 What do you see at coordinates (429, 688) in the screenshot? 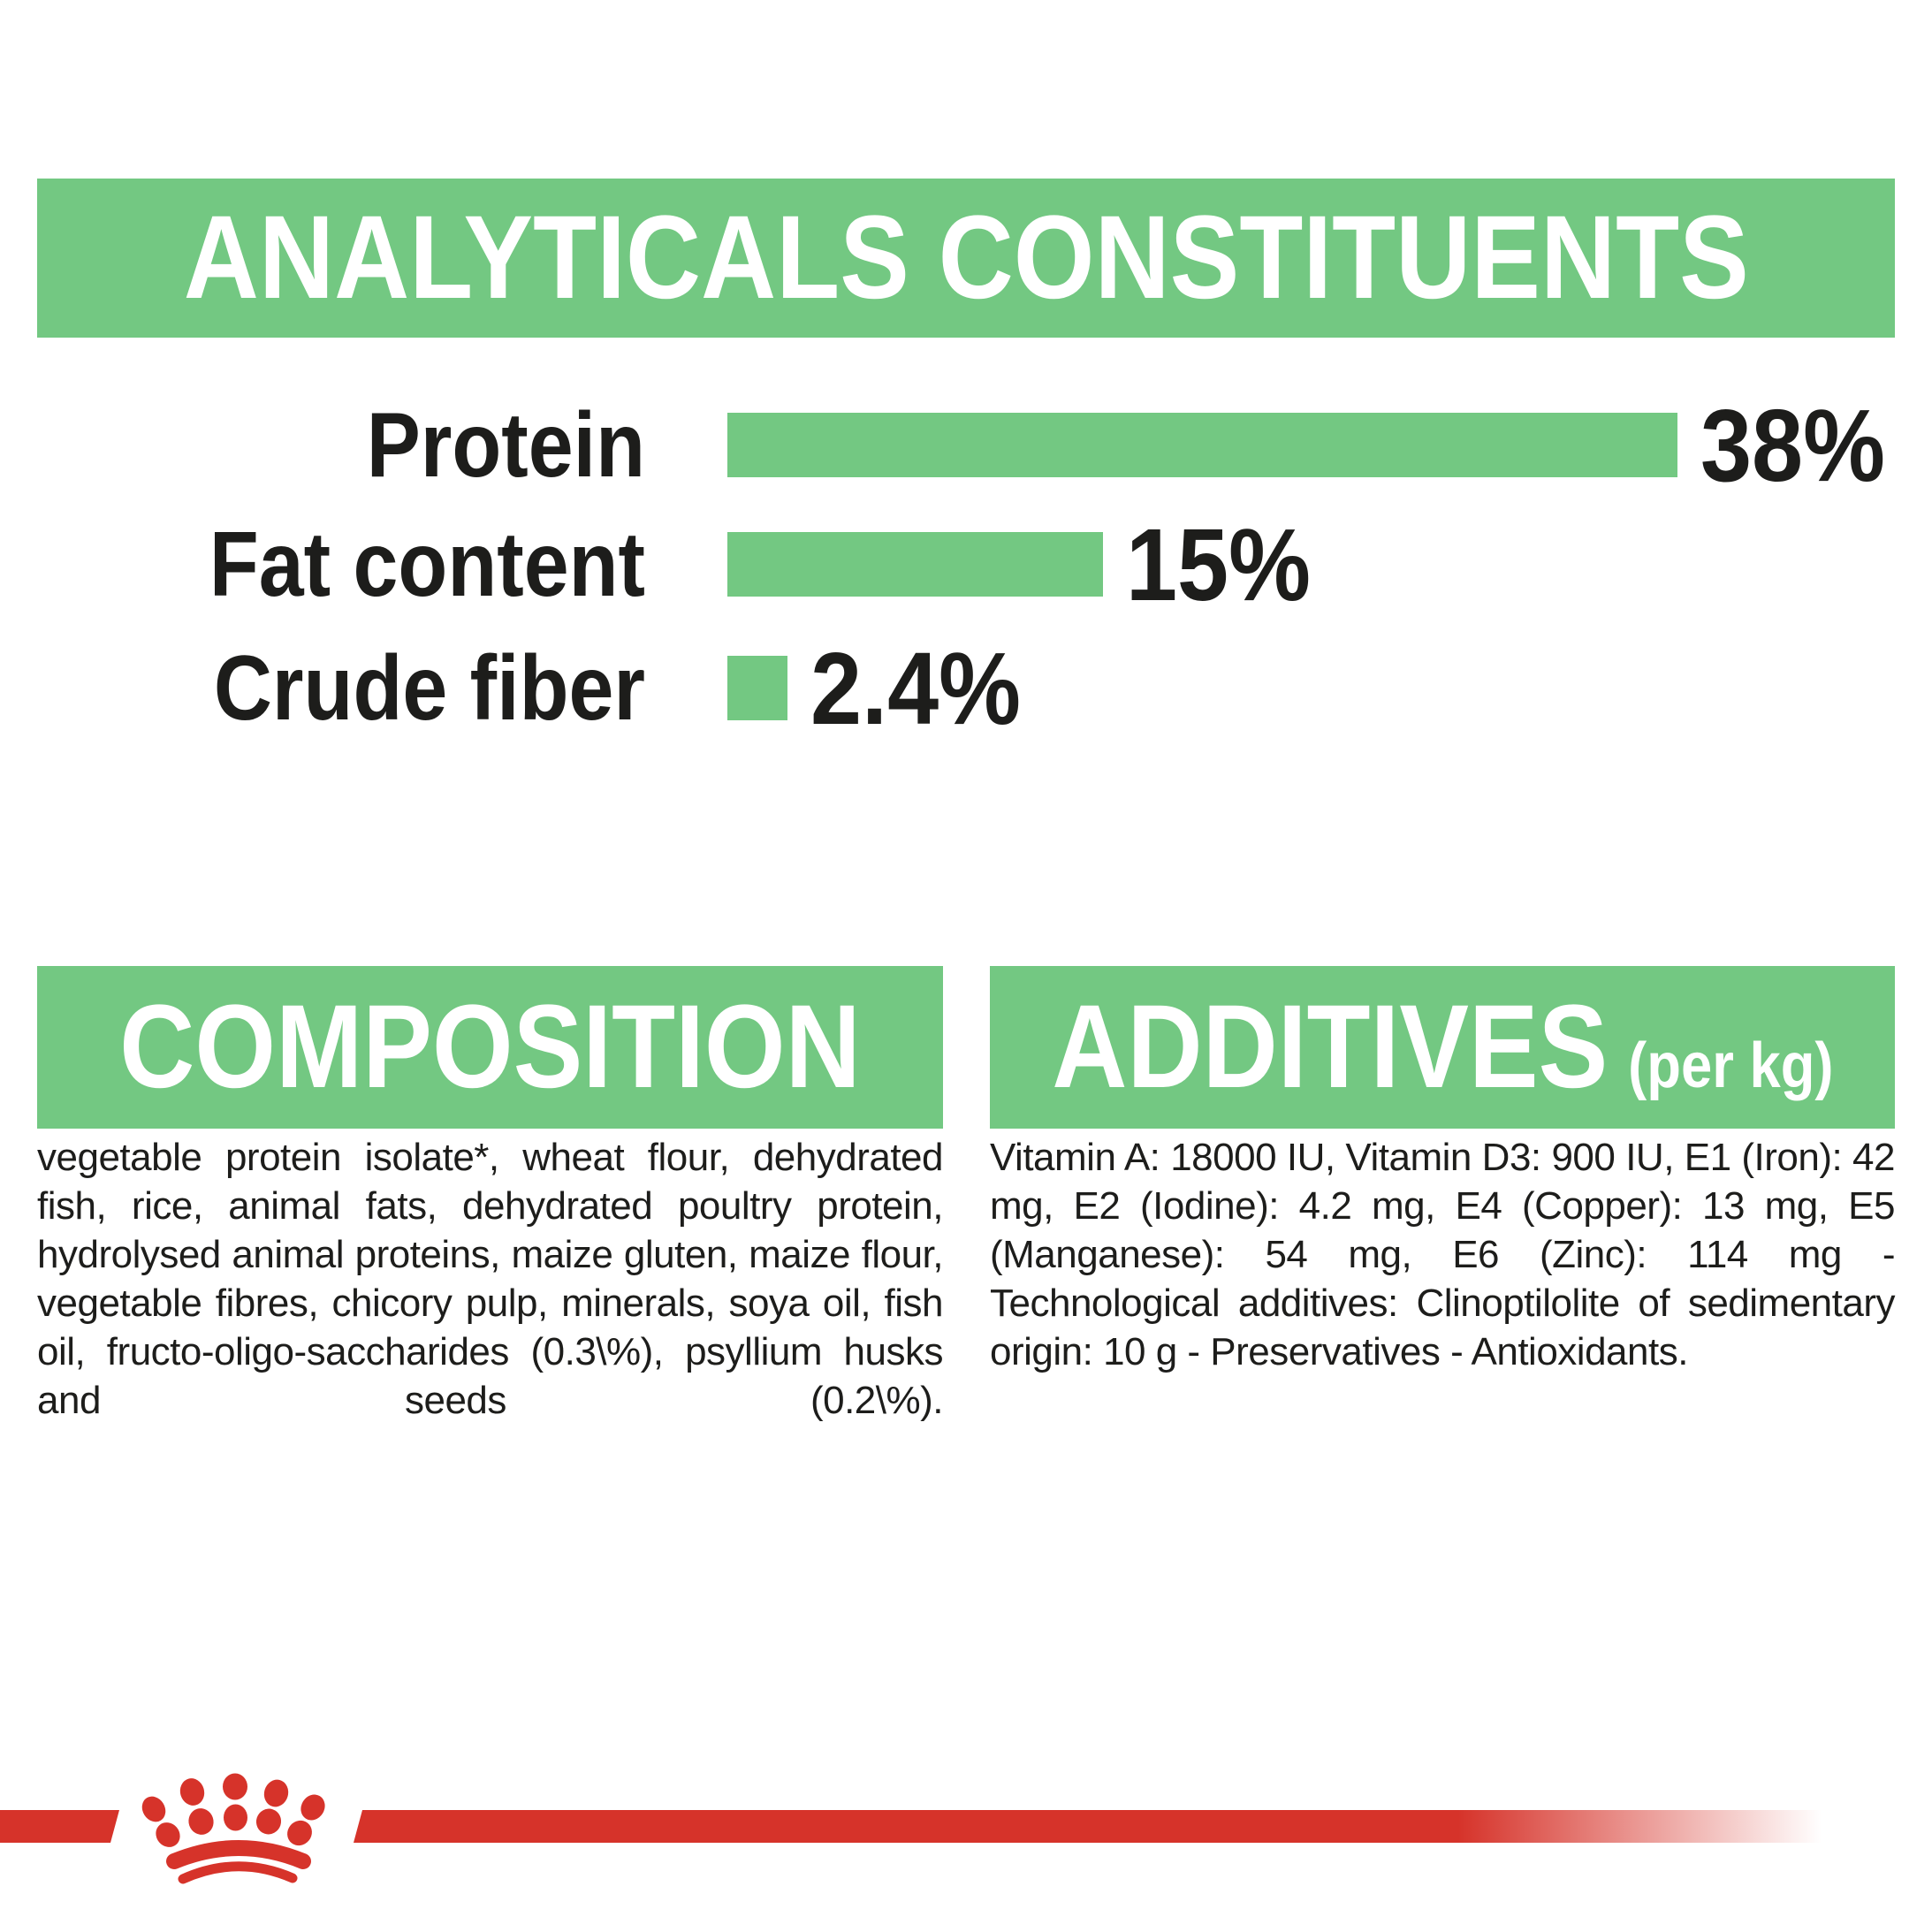
I see `nutrient-label: Crude fiber` at bounding box center [429, 688].